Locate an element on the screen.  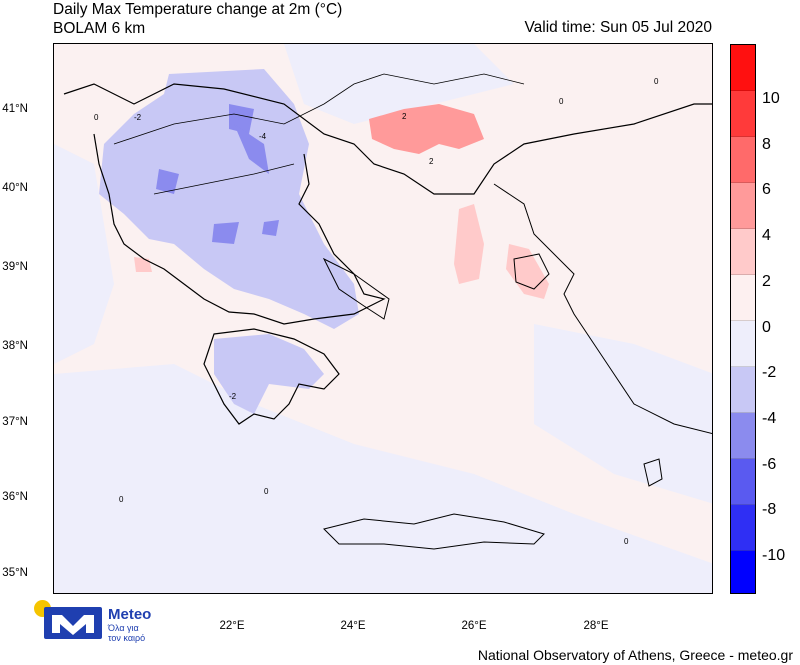
cool-region-peloponnese is located at coordinates (269, 374).